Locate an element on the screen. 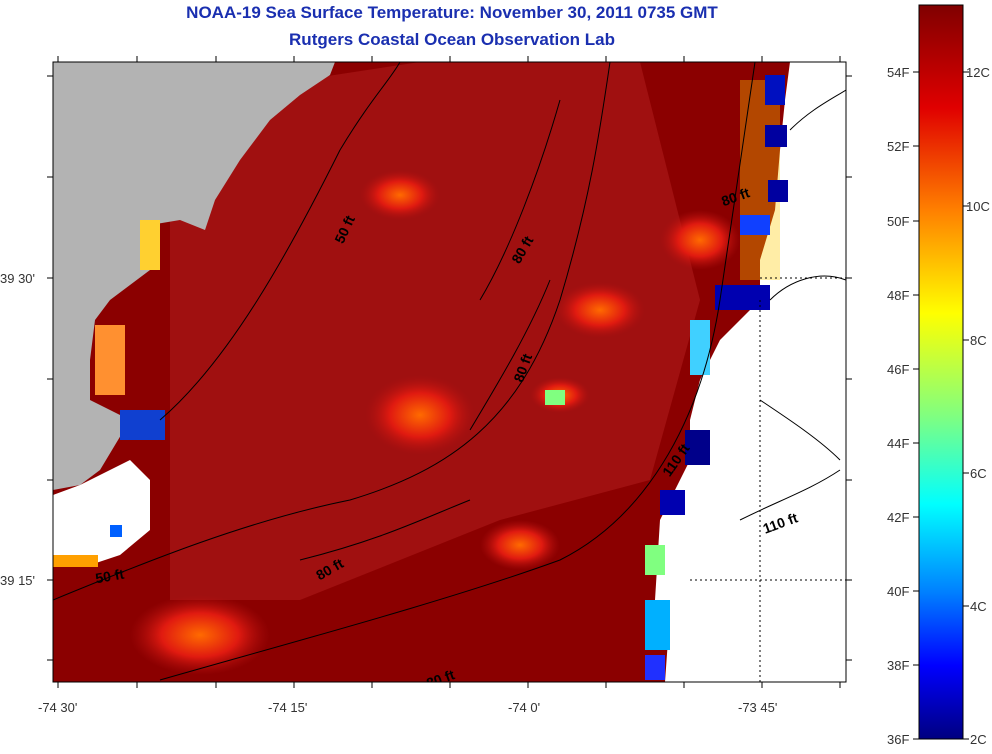 This screenshot has height=754, width=992. graticule is located at coordinates (768, 479).